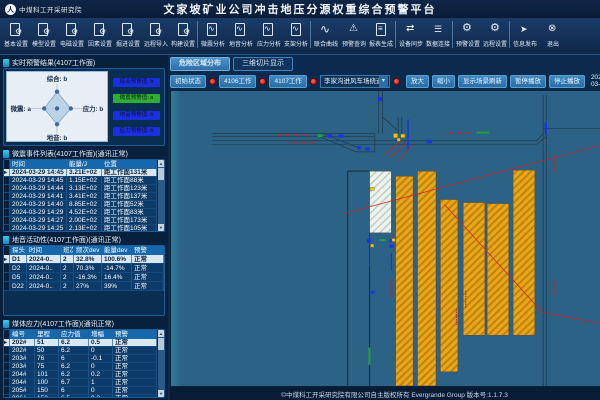  What do you see at coordinates (188, 81) in the screenshot?
I see `map-view-button: 初始状态` at bounding box center [188, 81].